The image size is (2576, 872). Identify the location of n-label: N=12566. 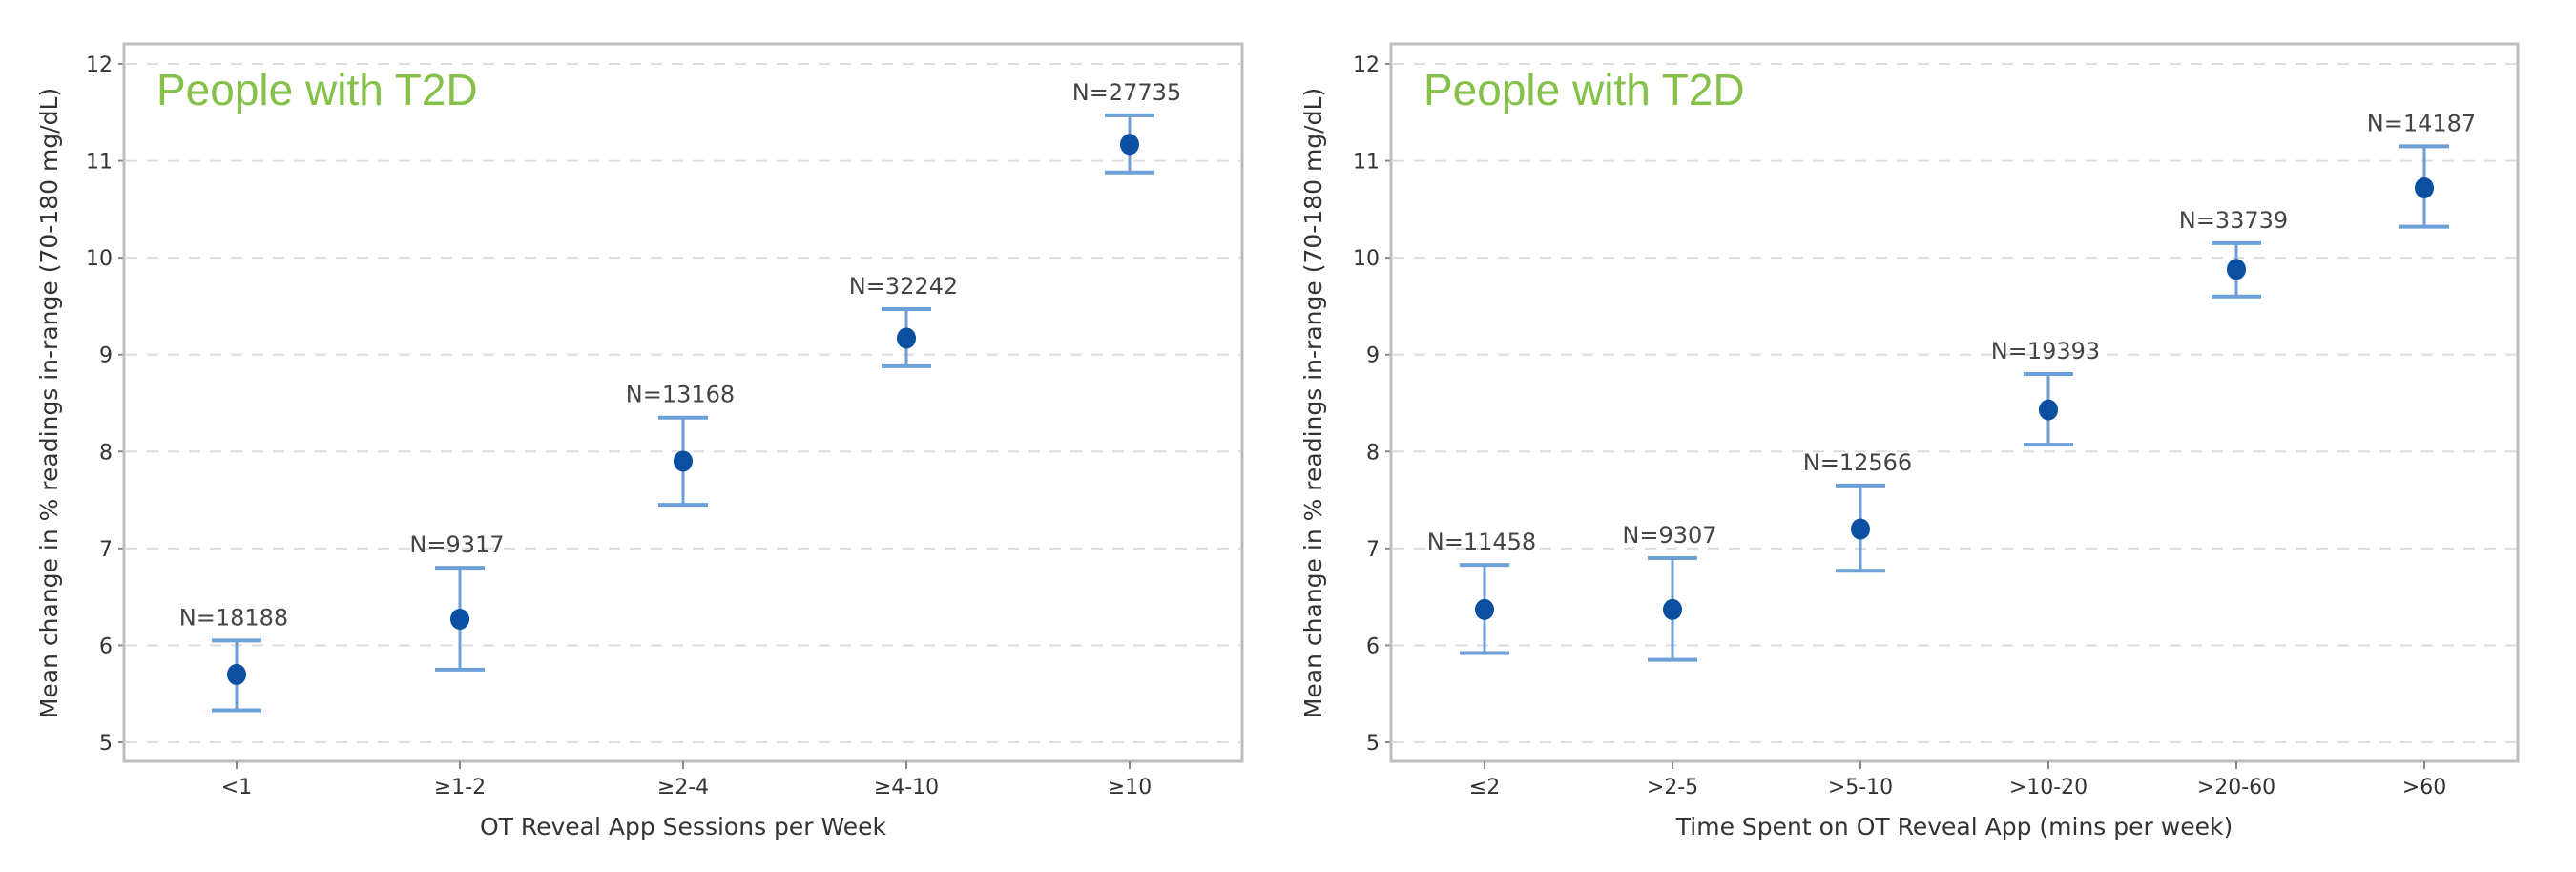
(1857, 463).